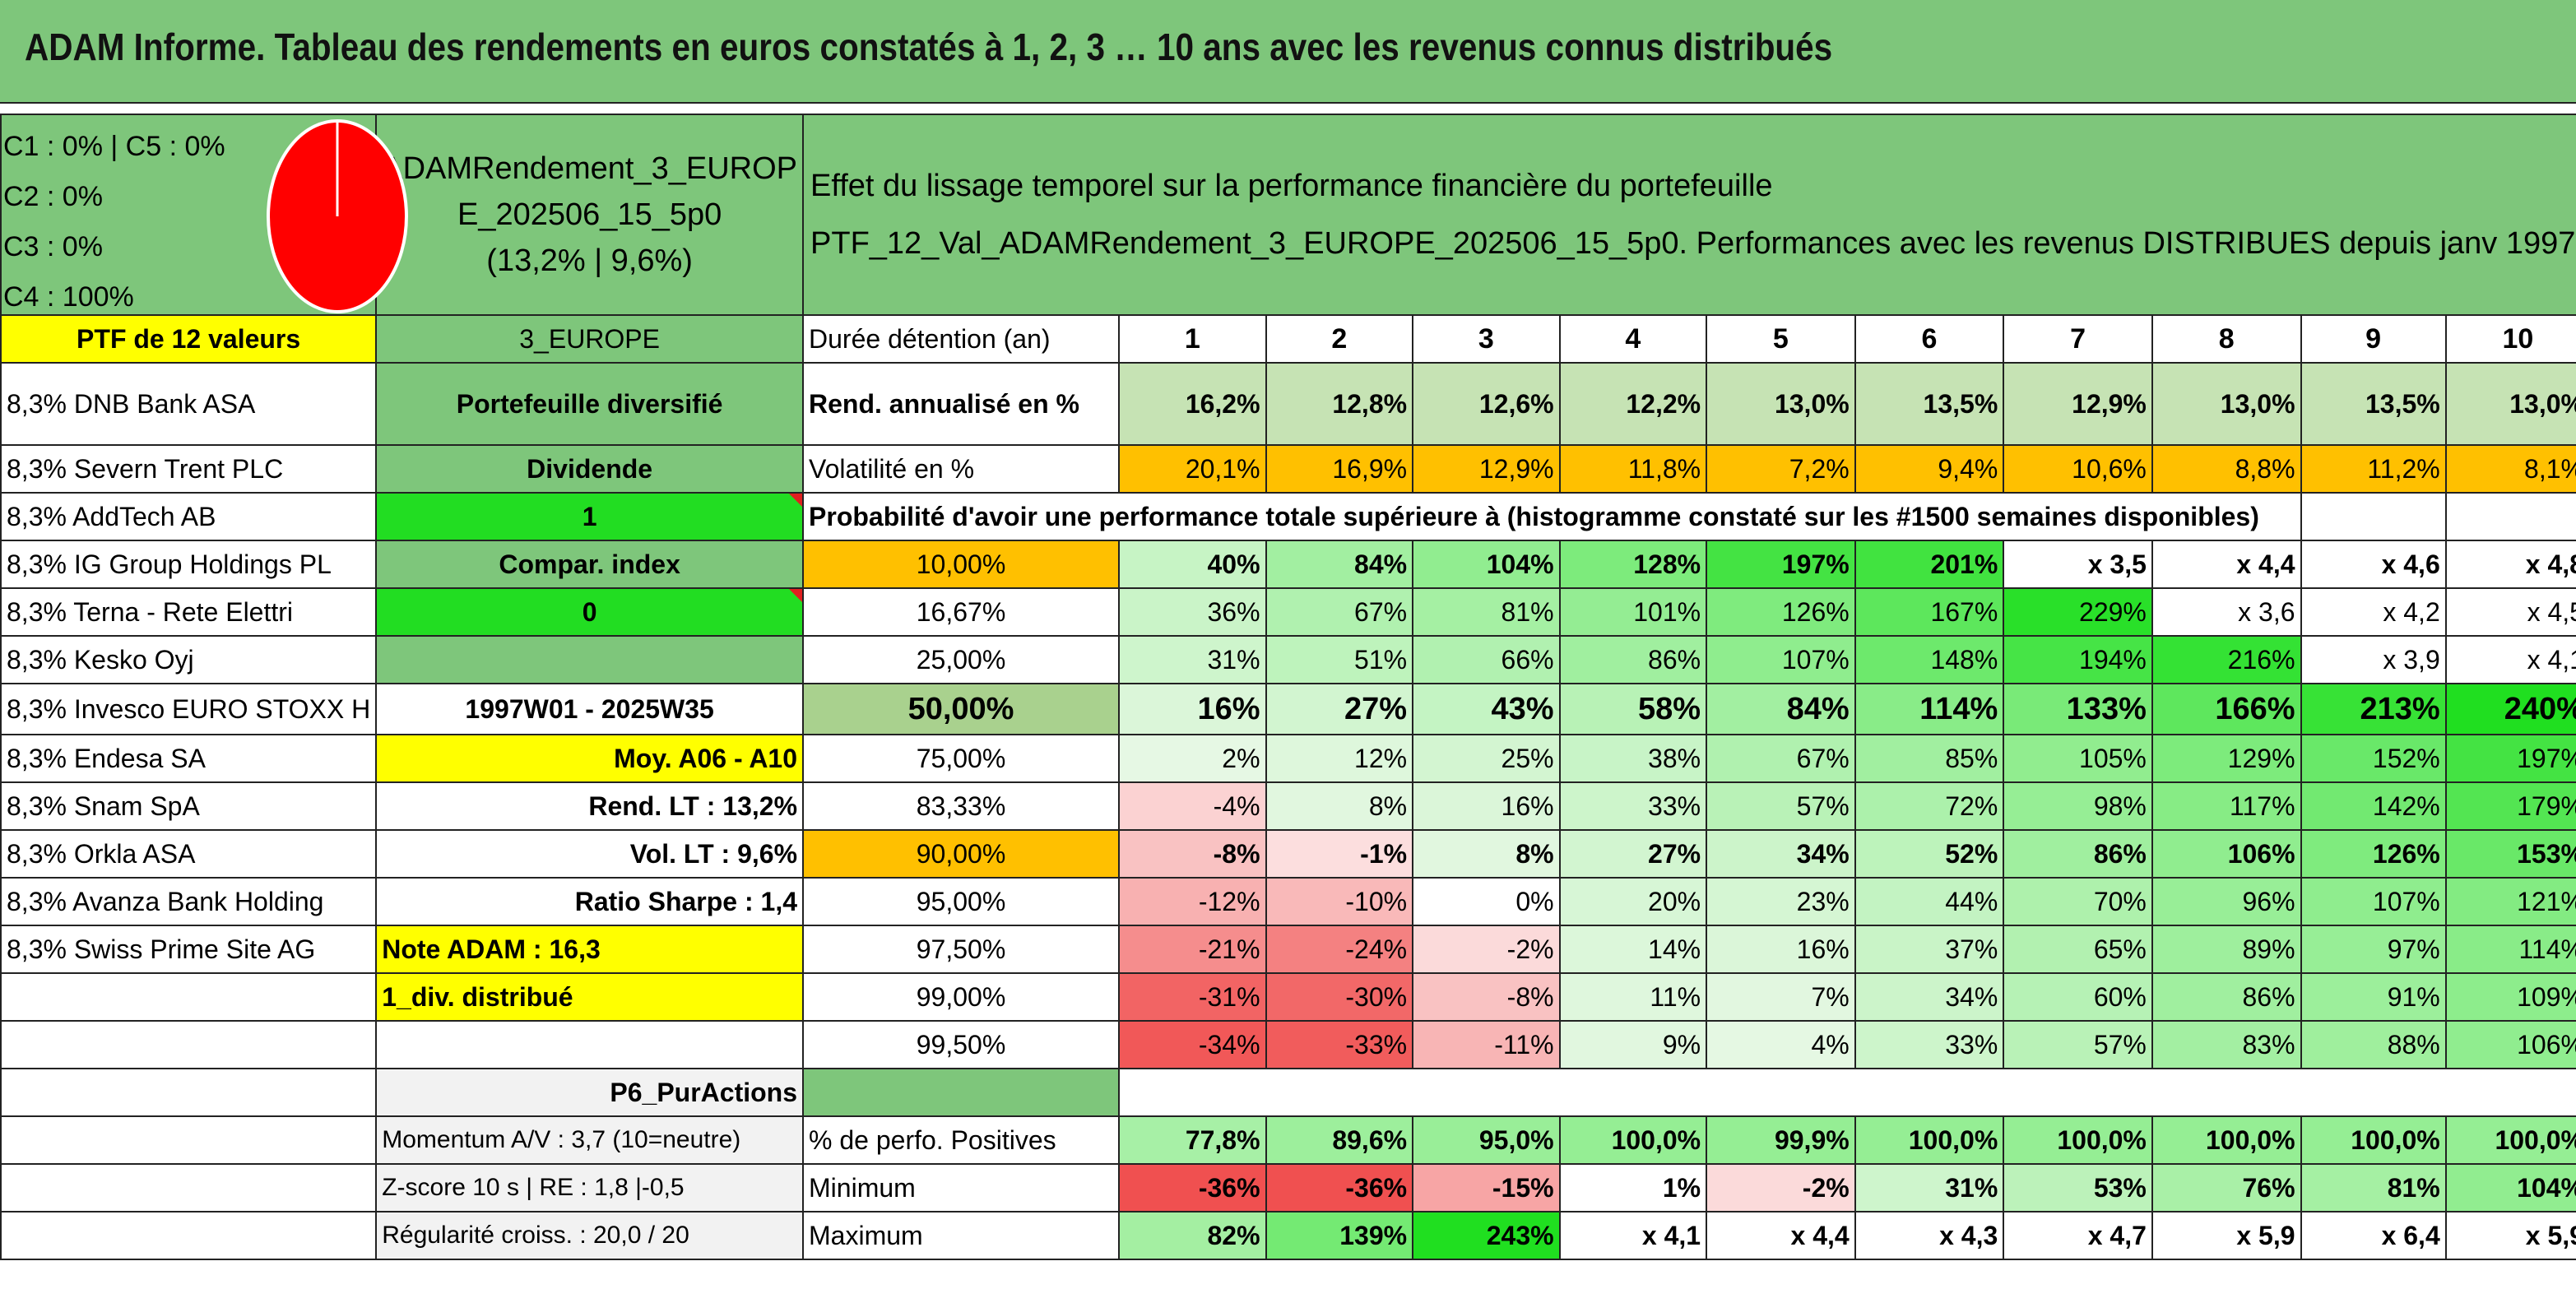 The width and height of the screenshot is (2576, 1289). Describe the element at coordinates (2226, 806) in the screenshot. I see `probability-value: 117%` at that location.